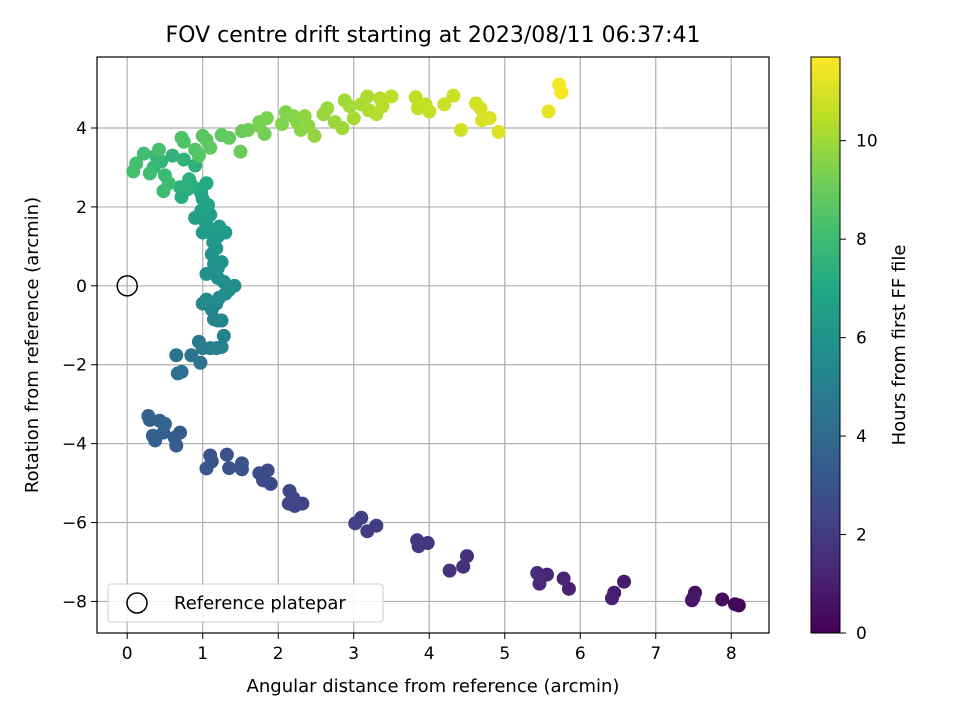 The width and height of the screenshot is (960, 720). I want to click on colorbar-gradient, so click(825, 345).